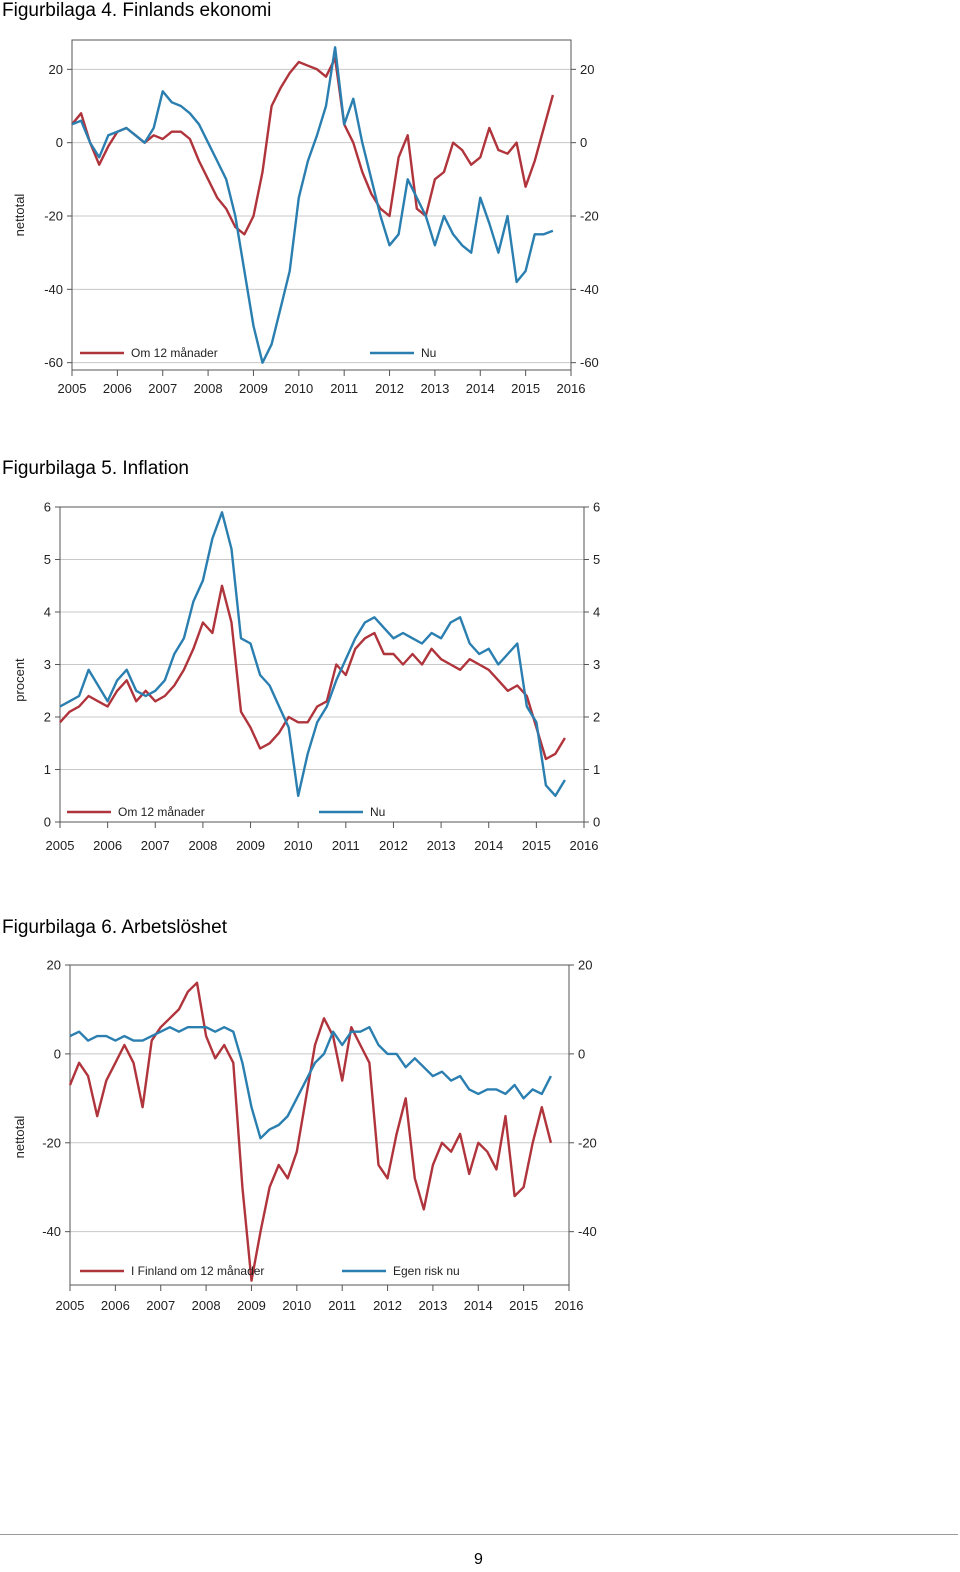 This screenshot has height=1572, width=960. What do you see at coordinates (19, 680) in the screenshot?
I see `y-axis-label: procent` at bounding box center [19, 680].